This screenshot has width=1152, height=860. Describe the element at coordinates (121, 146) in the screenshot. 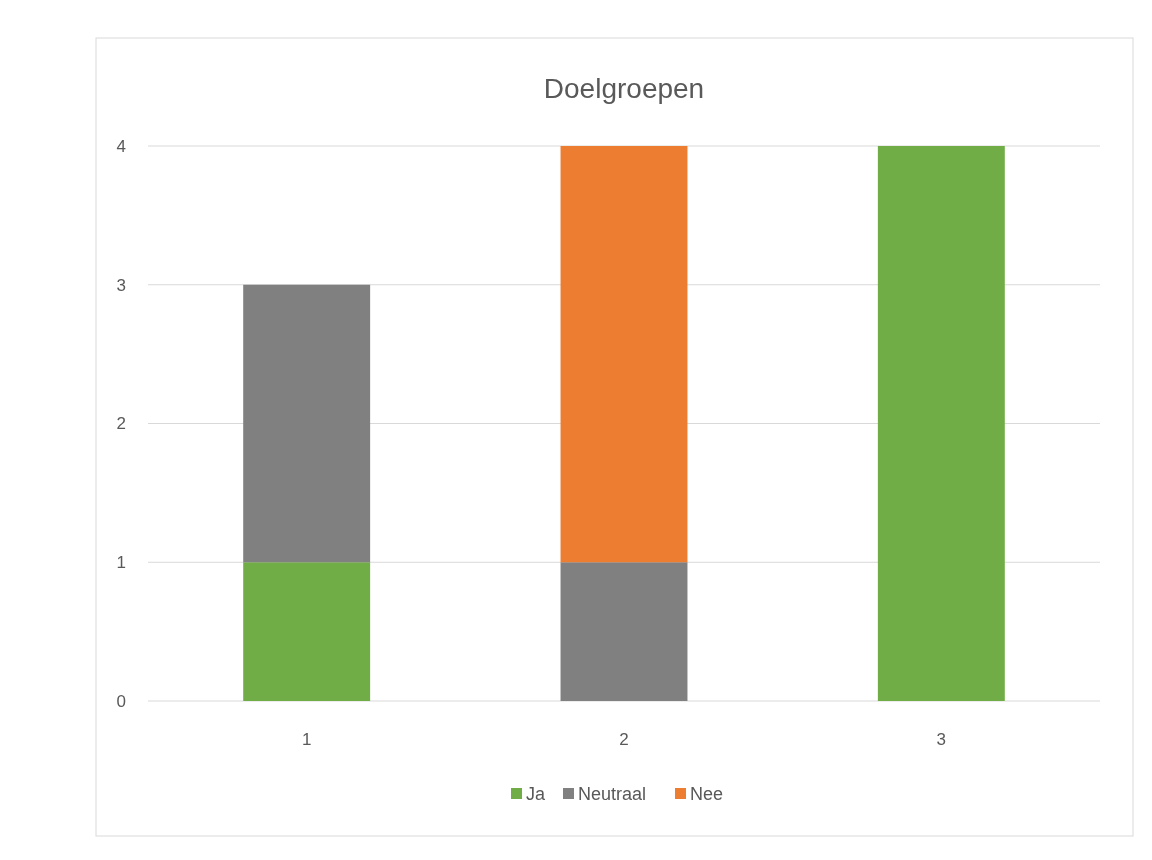

I see `y-tick-label: 4` at that location.